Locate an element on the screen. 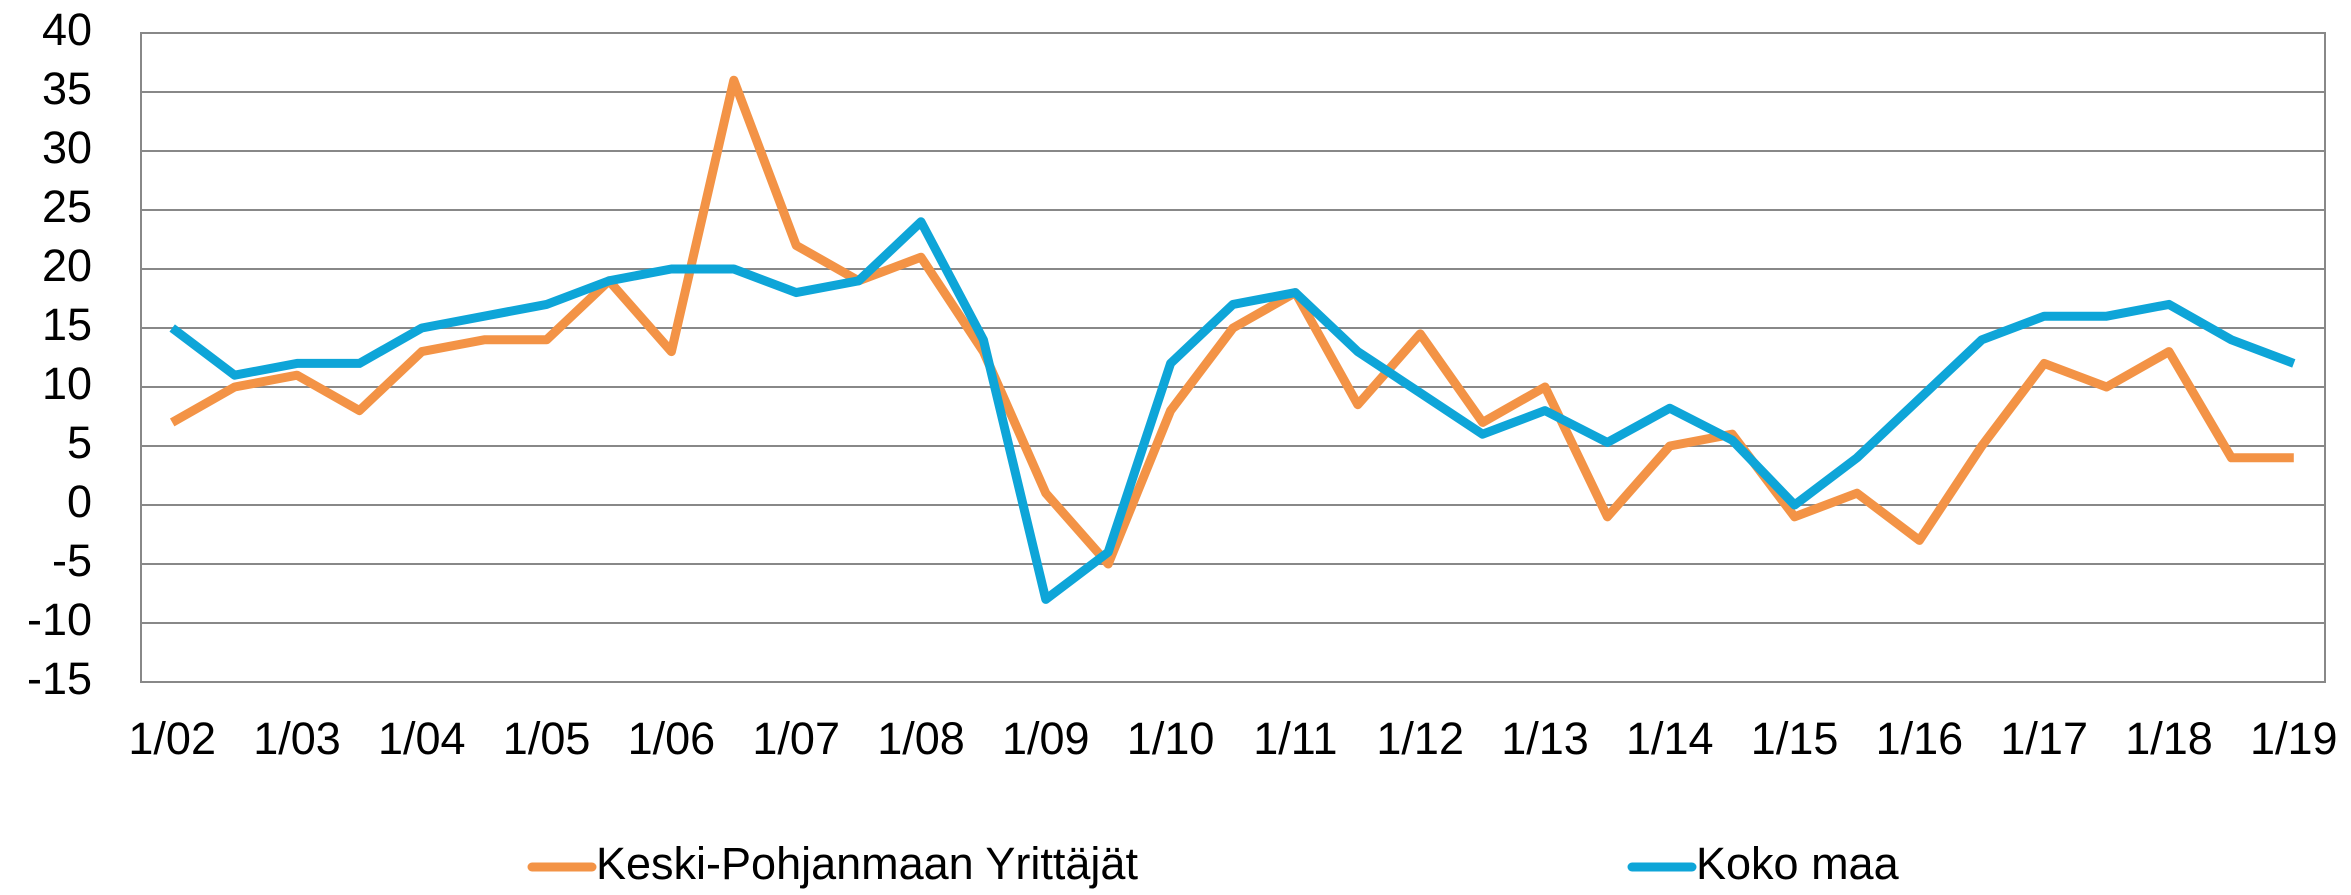 This screenshot has width=2351, height=895. y-tick-label: -15 is located at coordinates (59, 678).